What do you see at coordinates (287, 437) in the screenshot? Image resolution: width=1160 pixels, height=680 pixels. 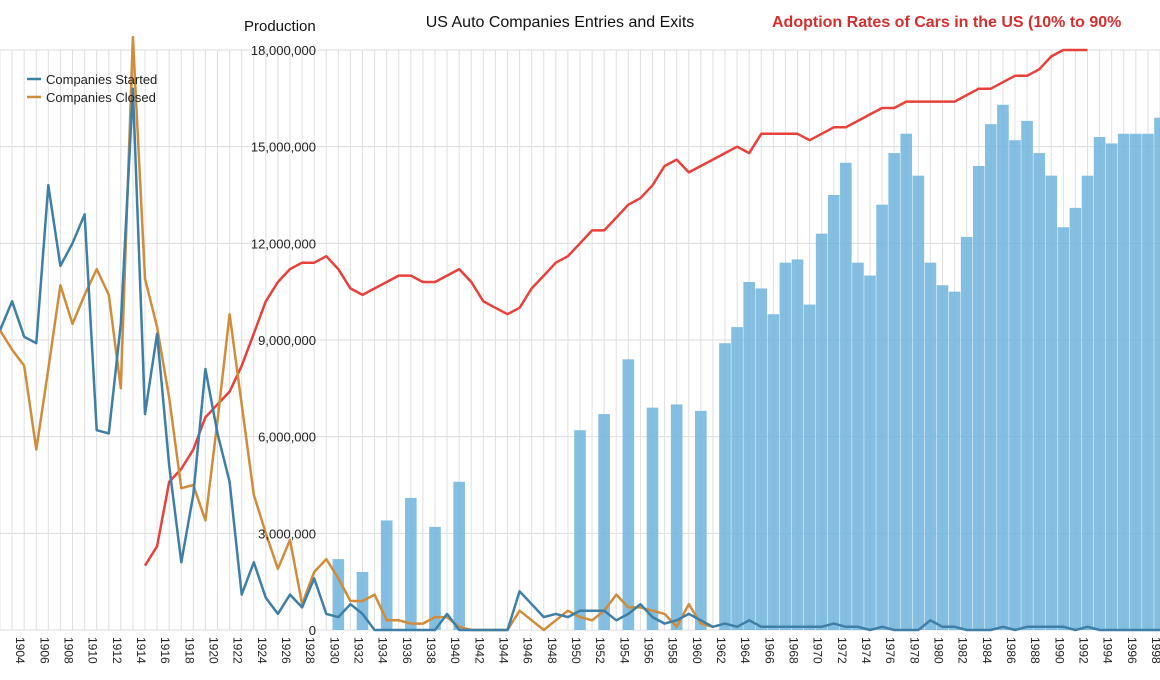 I see `y-tick-label: 6,000,000` at bounding box center [287, 437].